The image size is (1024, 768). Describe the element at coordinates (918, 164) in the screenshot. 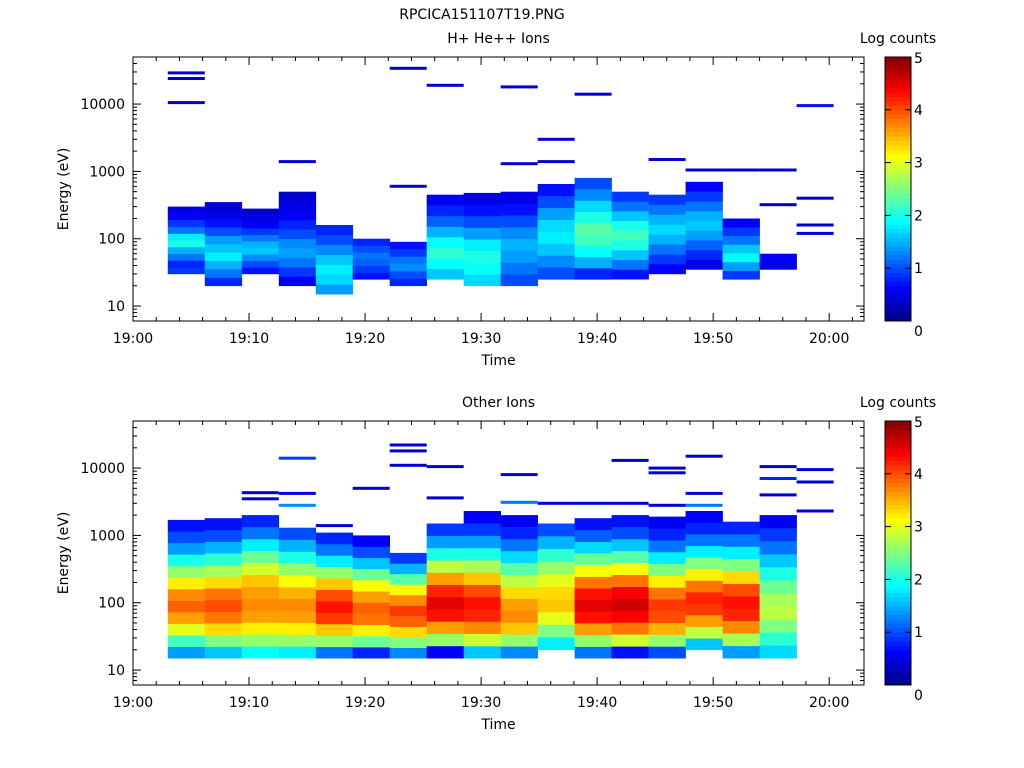

I see `colorbar-tick-label: 3` at that location.